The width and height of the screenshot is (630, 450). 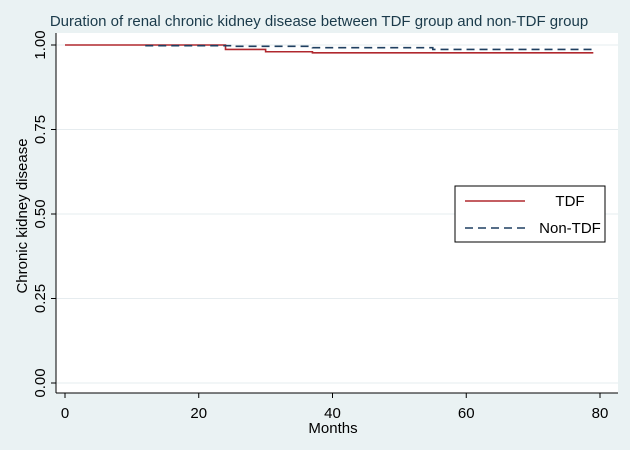 I want to click on y-tick-label: 0.00, so click(x=40, y=382).